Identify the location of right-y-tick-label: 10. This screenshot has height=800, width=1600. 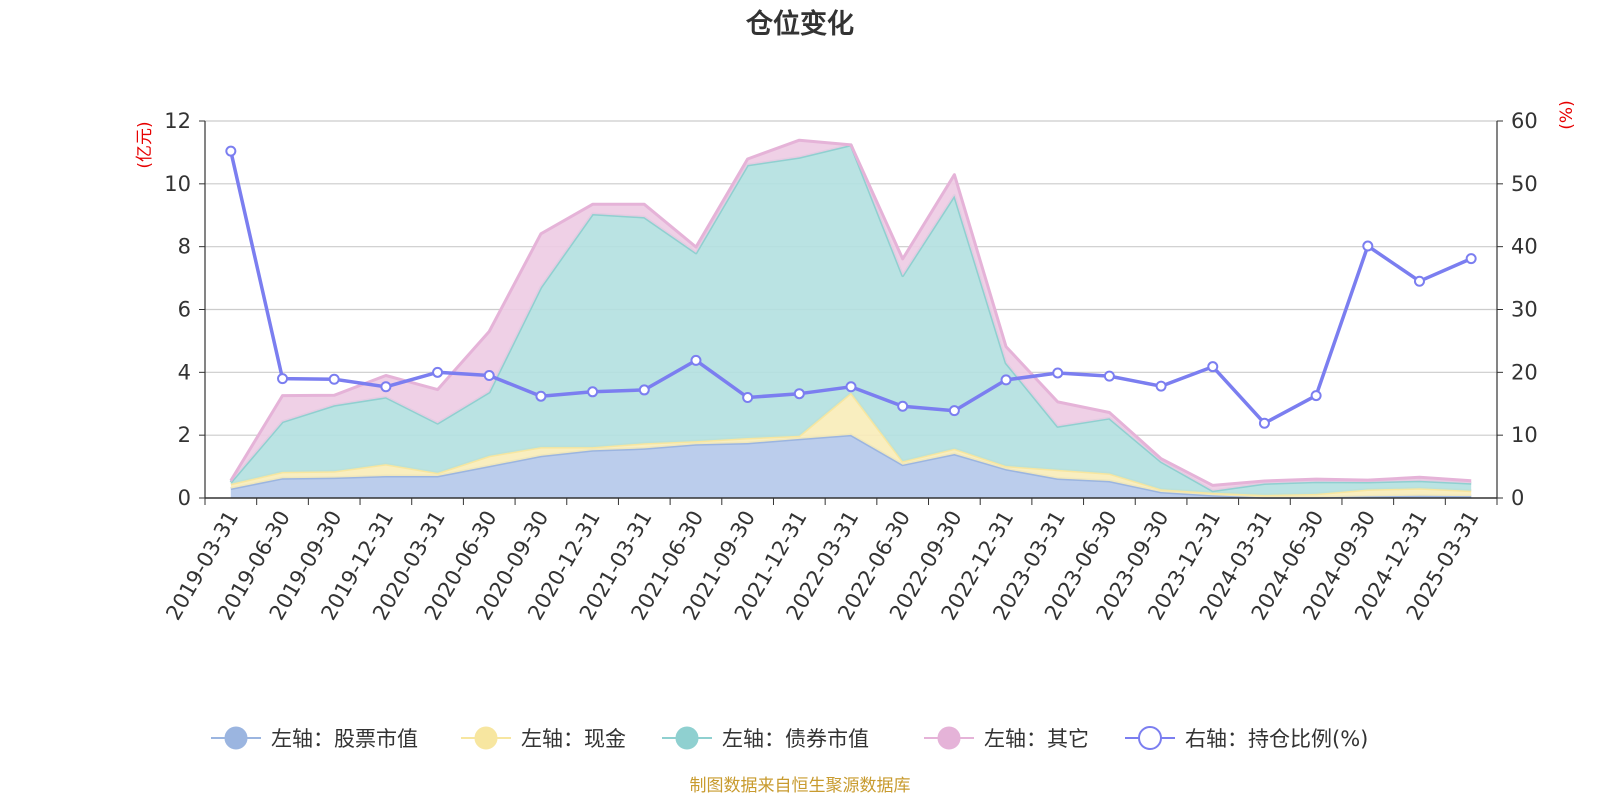
(1524, 435).